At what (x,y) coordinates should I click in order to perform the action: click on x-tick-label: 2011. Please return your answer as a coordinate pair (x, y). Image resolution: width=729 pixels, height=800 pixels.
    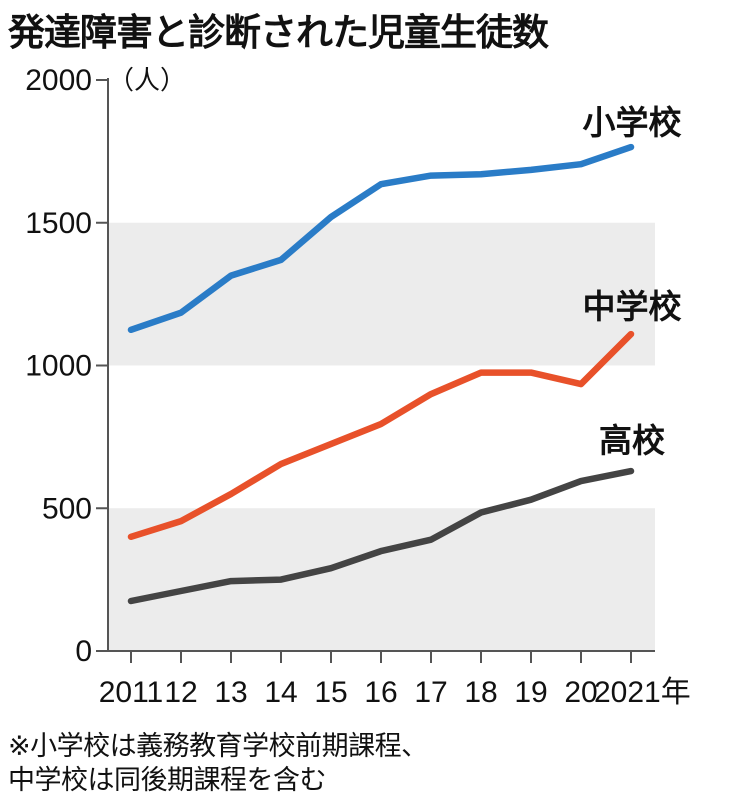
    Looking at the image, I should click on (131, 692).